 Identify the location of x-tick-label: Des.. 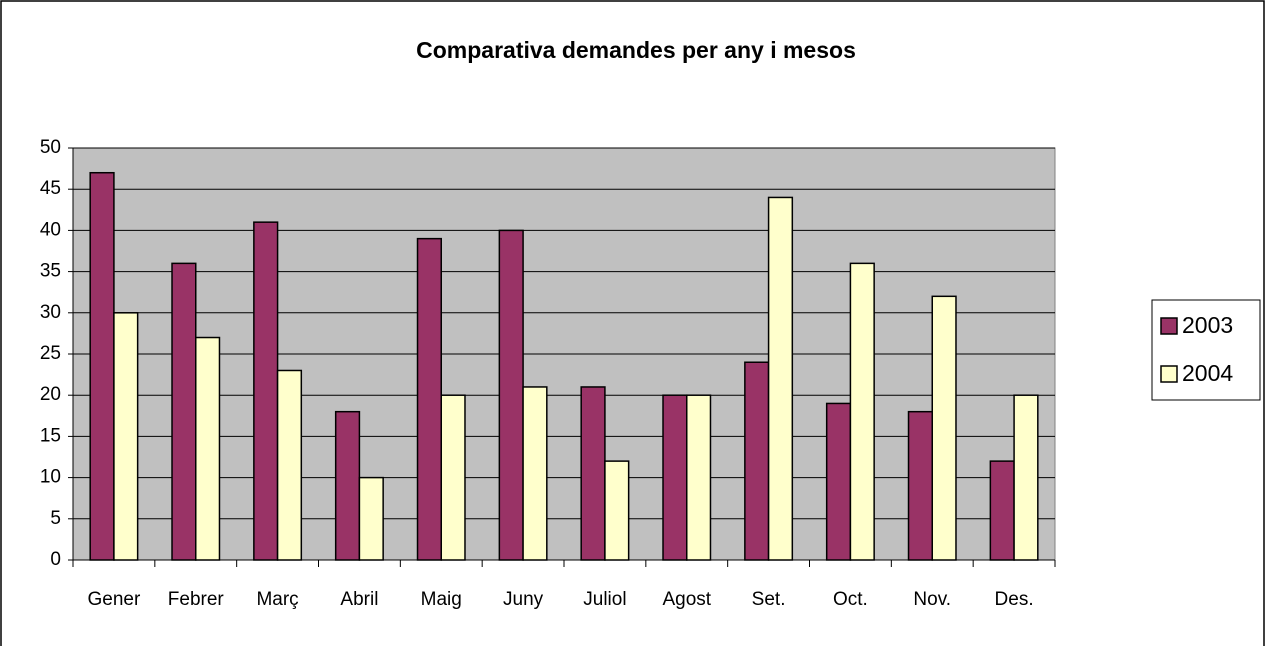
(1014, 599).